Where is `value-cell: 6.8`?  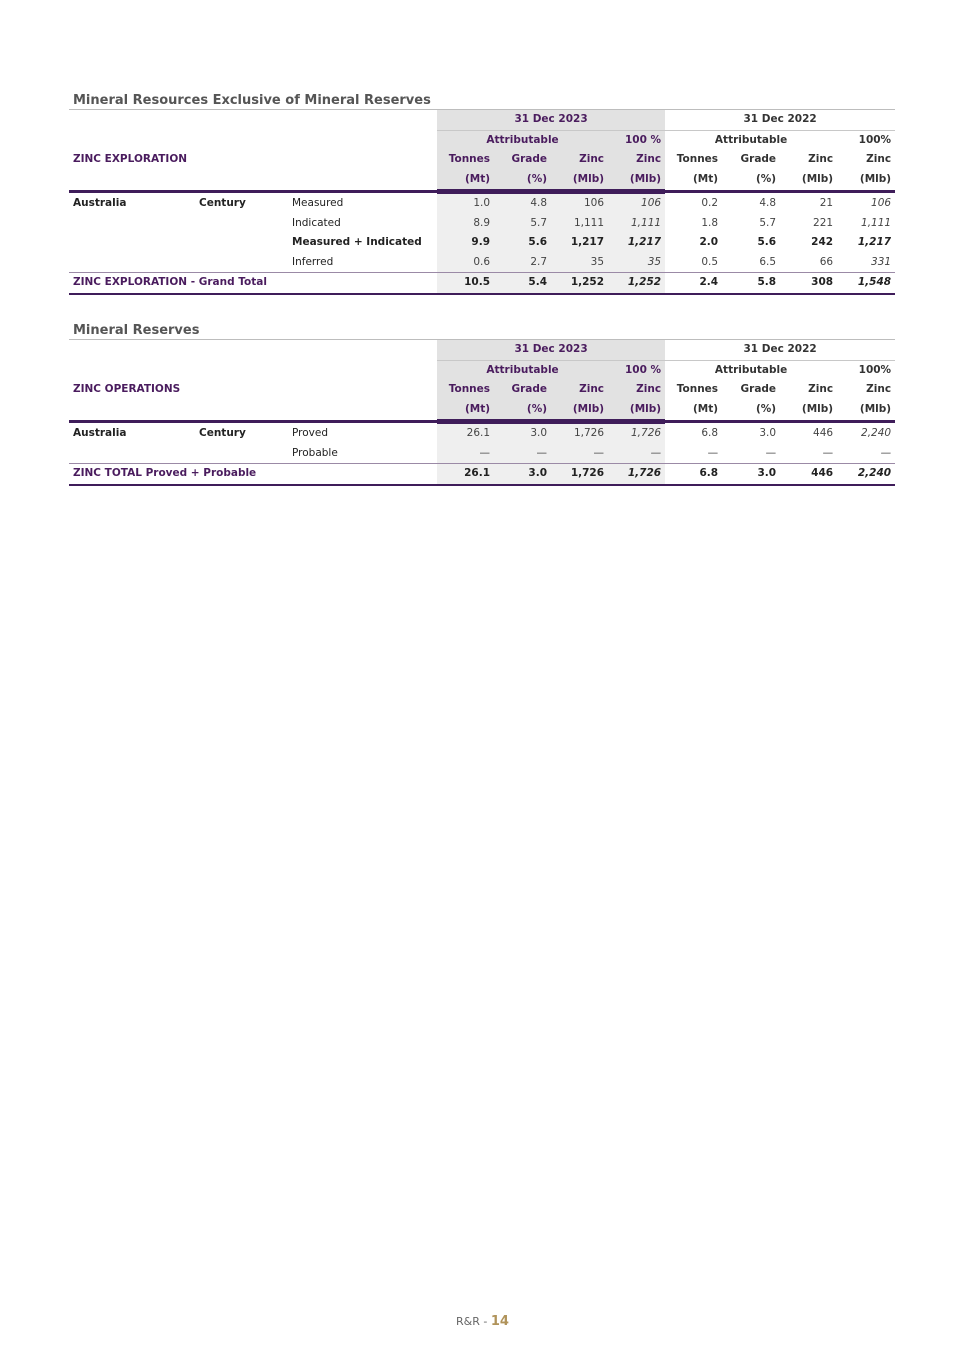 value-cell: 6.8 is located at coordinates (710, 432).